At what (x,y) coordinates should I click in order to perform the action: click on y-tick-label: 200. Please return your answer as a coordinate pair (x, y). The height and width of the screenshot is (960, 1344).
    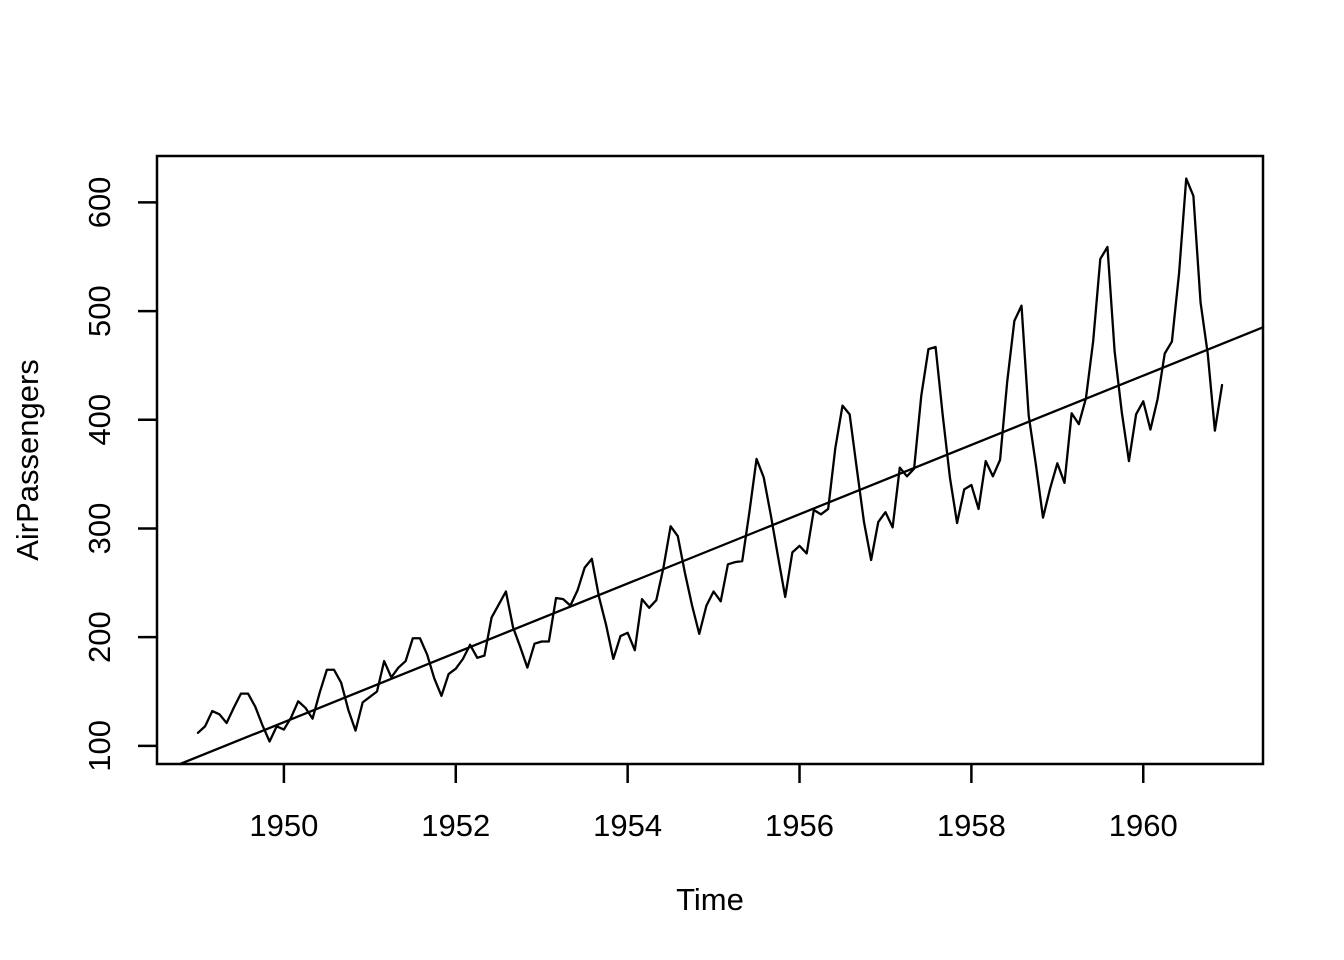
    Looking at the image, I should click on (99, 637).